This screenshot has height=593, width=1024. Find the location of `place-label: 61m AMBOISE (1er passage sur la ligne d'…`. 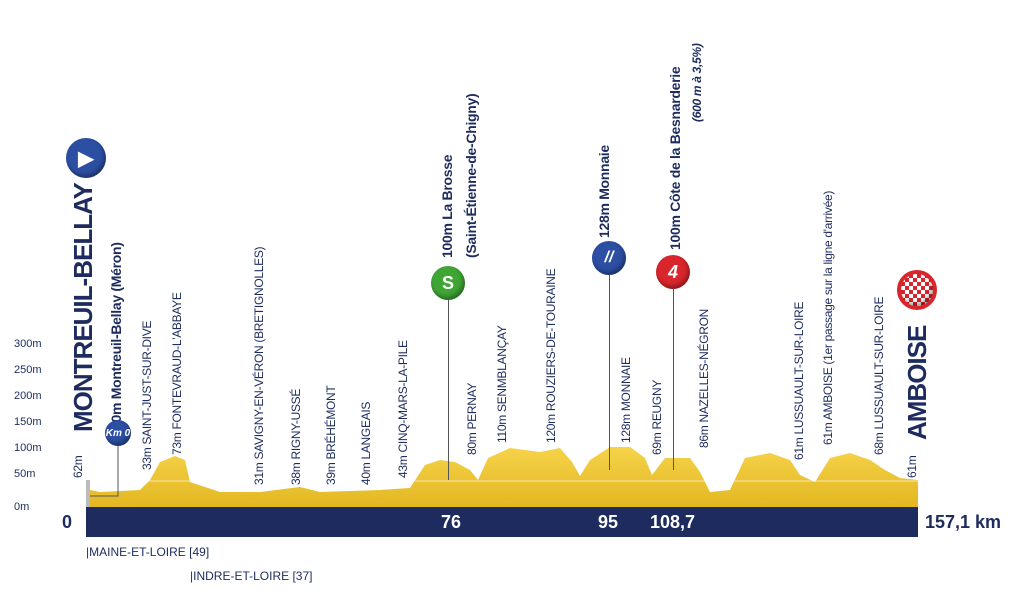

place-label: 61m AMBOISE (1er passage sur la ligne d'… is located at coordinates (828, 317).